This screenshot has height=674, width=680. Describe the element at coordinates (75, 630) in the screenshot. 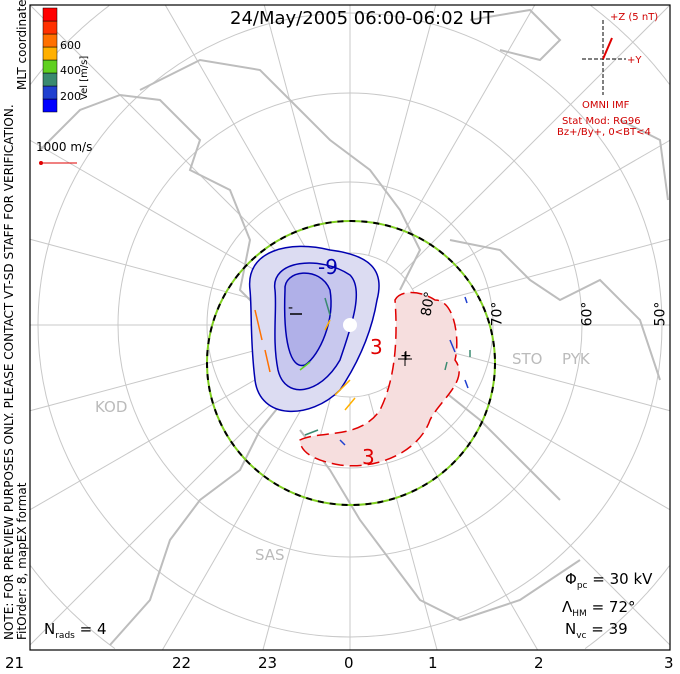

I see `stat-n-rads: Nrads = 4` at that location.